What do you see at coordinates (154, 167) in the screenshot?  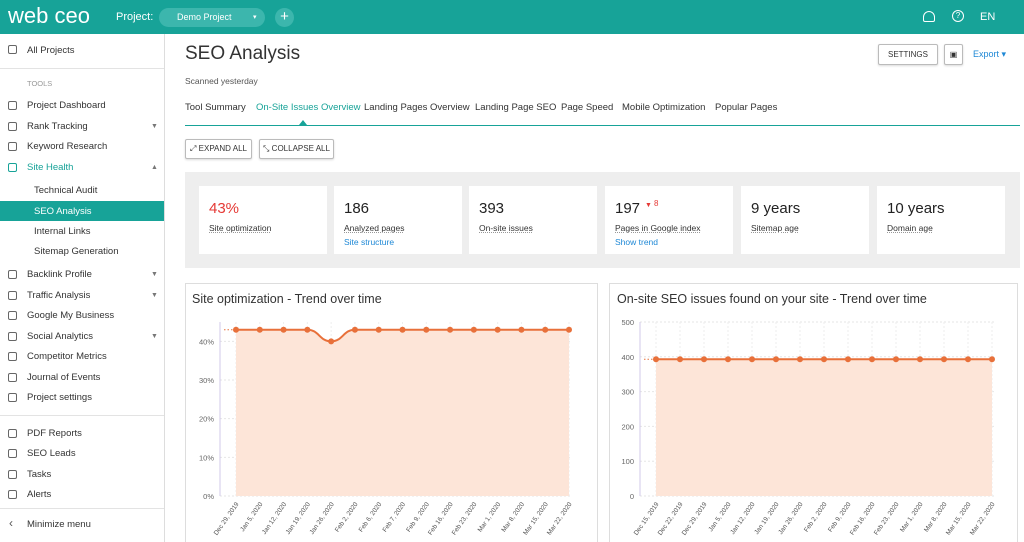 I see `collapse-arrow: ▲` at bounding box center [154, 167].